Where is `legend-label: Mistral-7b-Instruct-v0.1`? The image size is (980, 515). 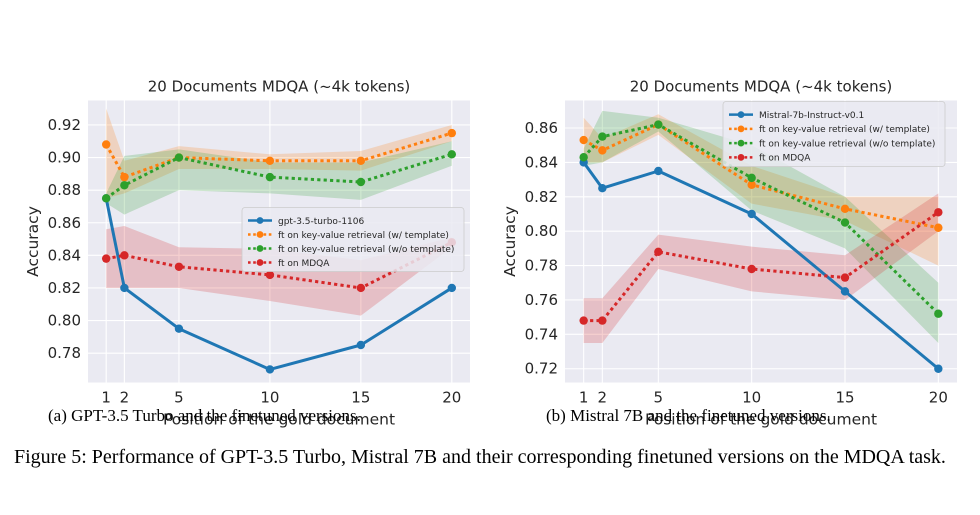 legend-label: Mistral-7b-Instruct-v0.1 is located at coordinates (811, 116).